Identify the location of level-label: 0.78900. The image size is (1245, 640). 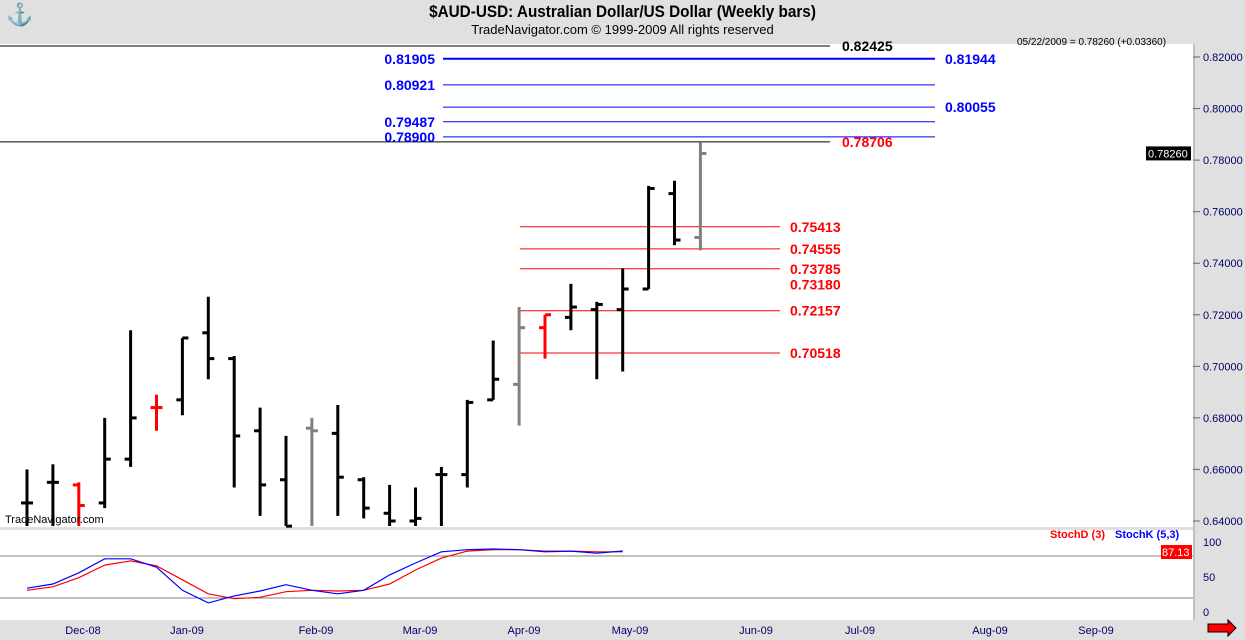
(409, 137).